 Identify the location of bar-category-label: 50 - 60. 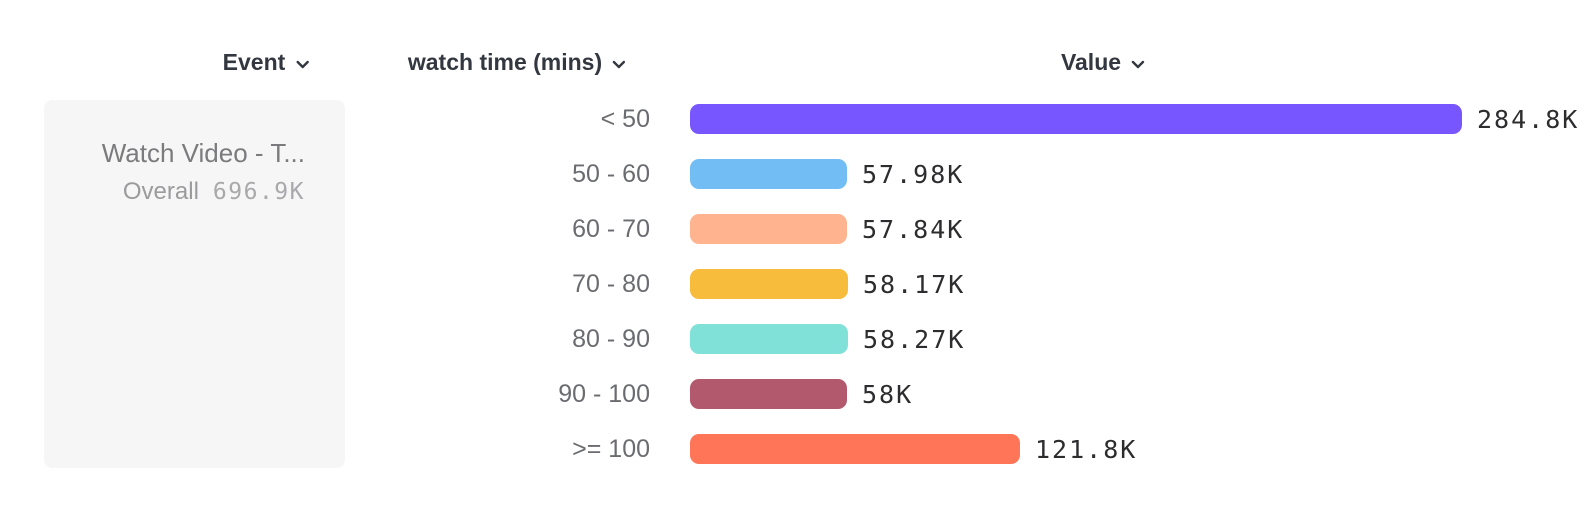
(611, 173).